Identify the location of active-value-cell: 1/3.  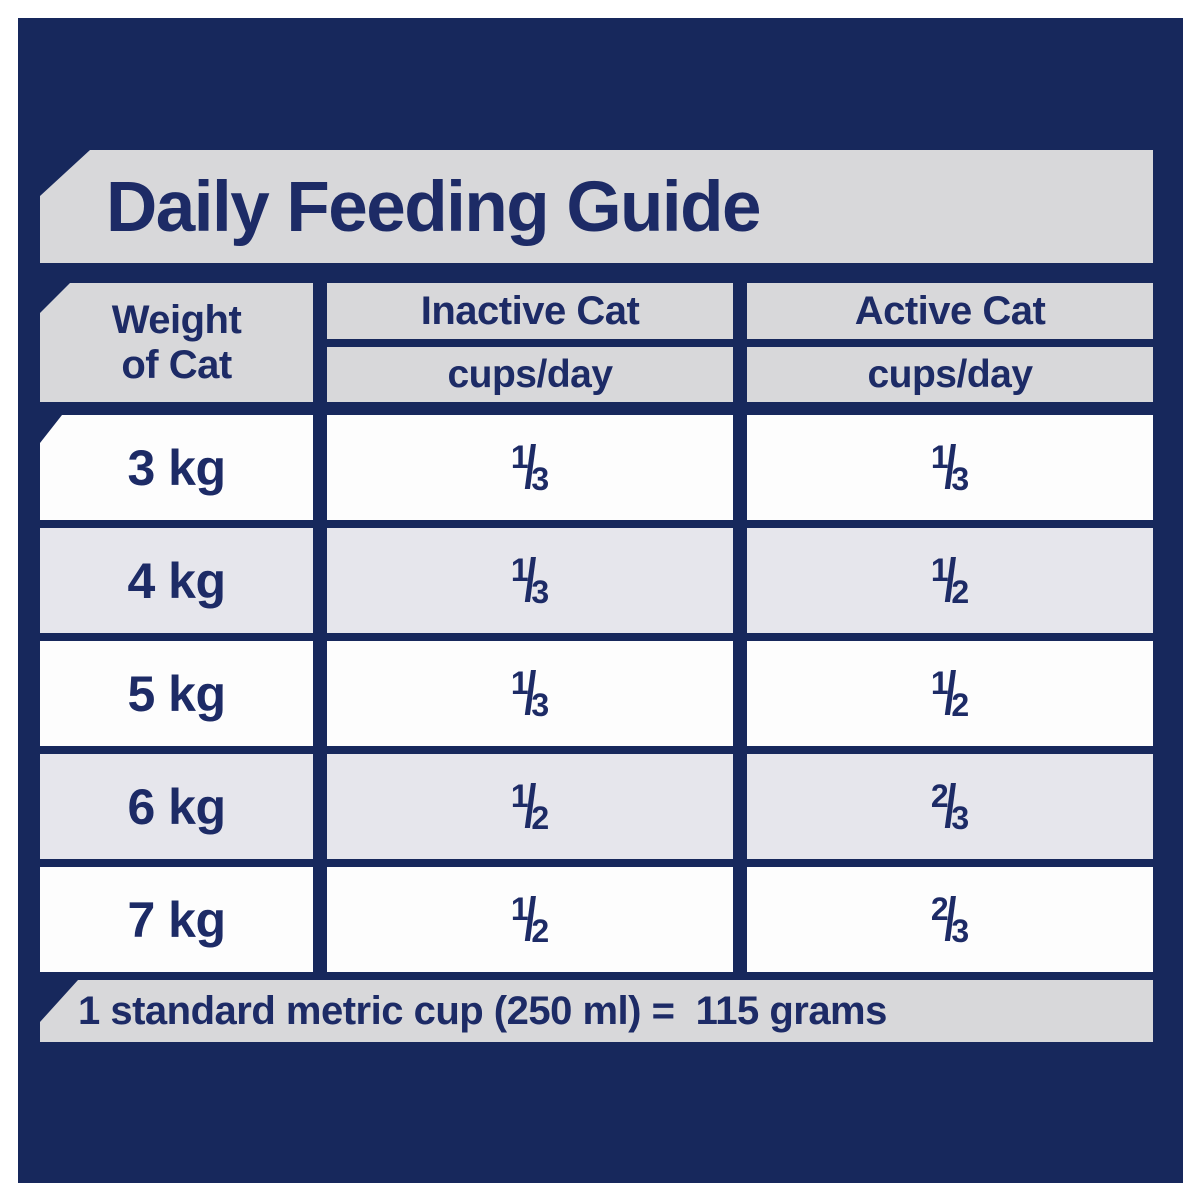
(950, 467).